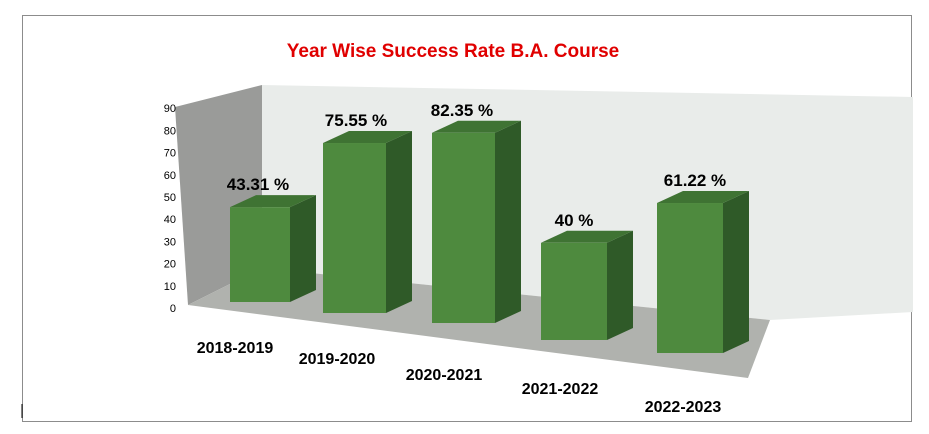  What do you see at coordinates (173, 309) in the screenshot?
I see `y-tick-label: 0` at bounding box center [173, 309].